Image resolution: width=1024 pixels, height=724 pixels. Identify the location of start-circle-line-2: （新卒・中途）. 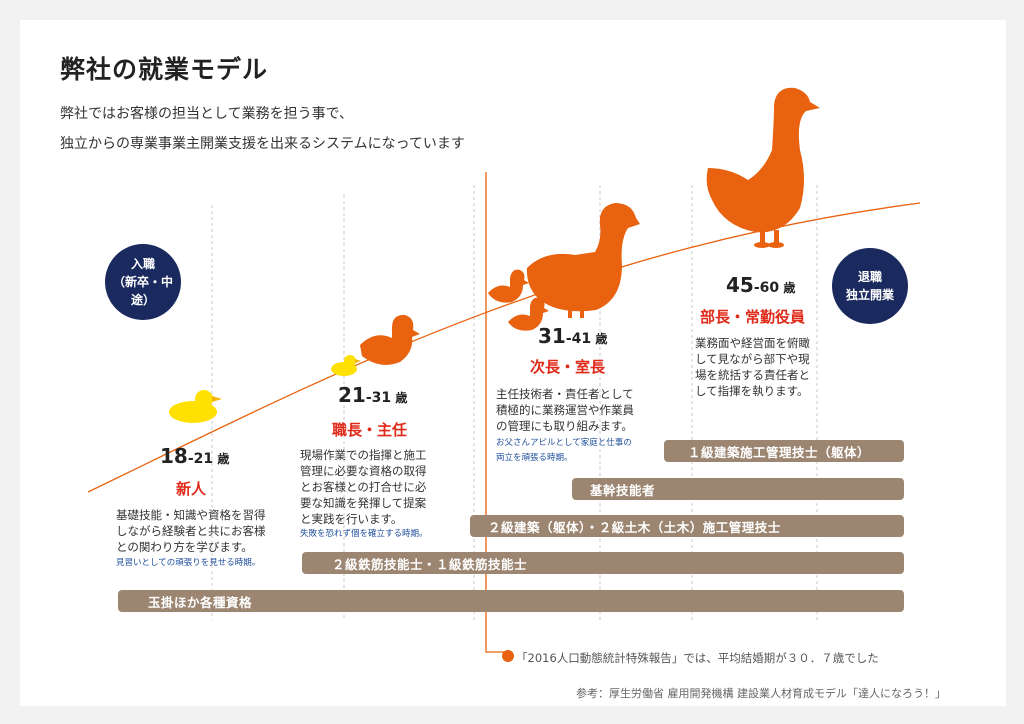
(142, 291).